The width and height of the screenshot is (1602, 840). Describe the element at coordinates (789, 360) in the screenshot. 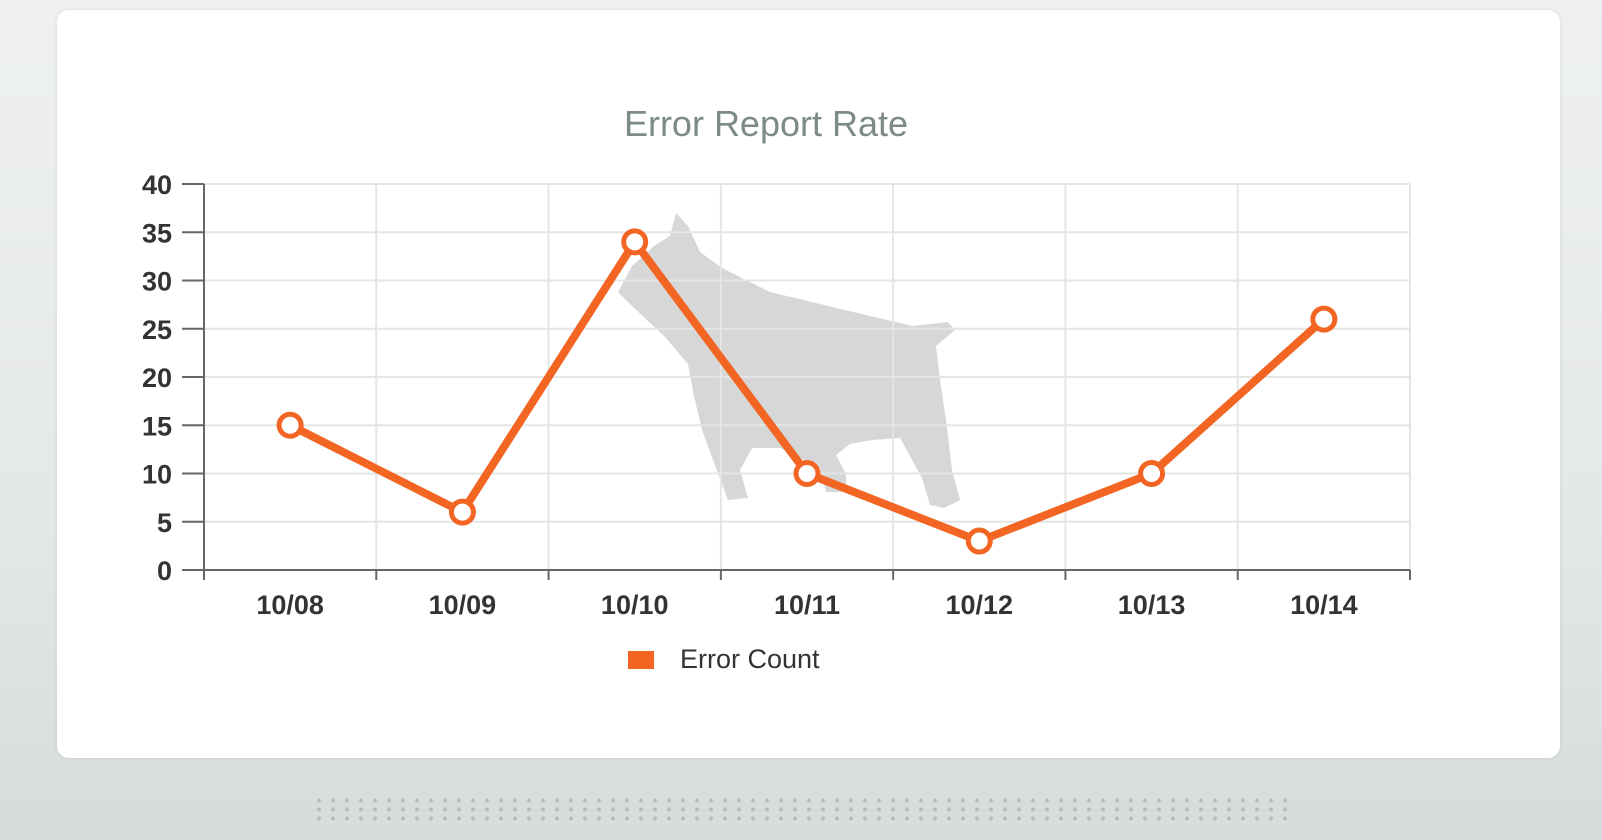

I see `dog-watermark-icon` at that location.